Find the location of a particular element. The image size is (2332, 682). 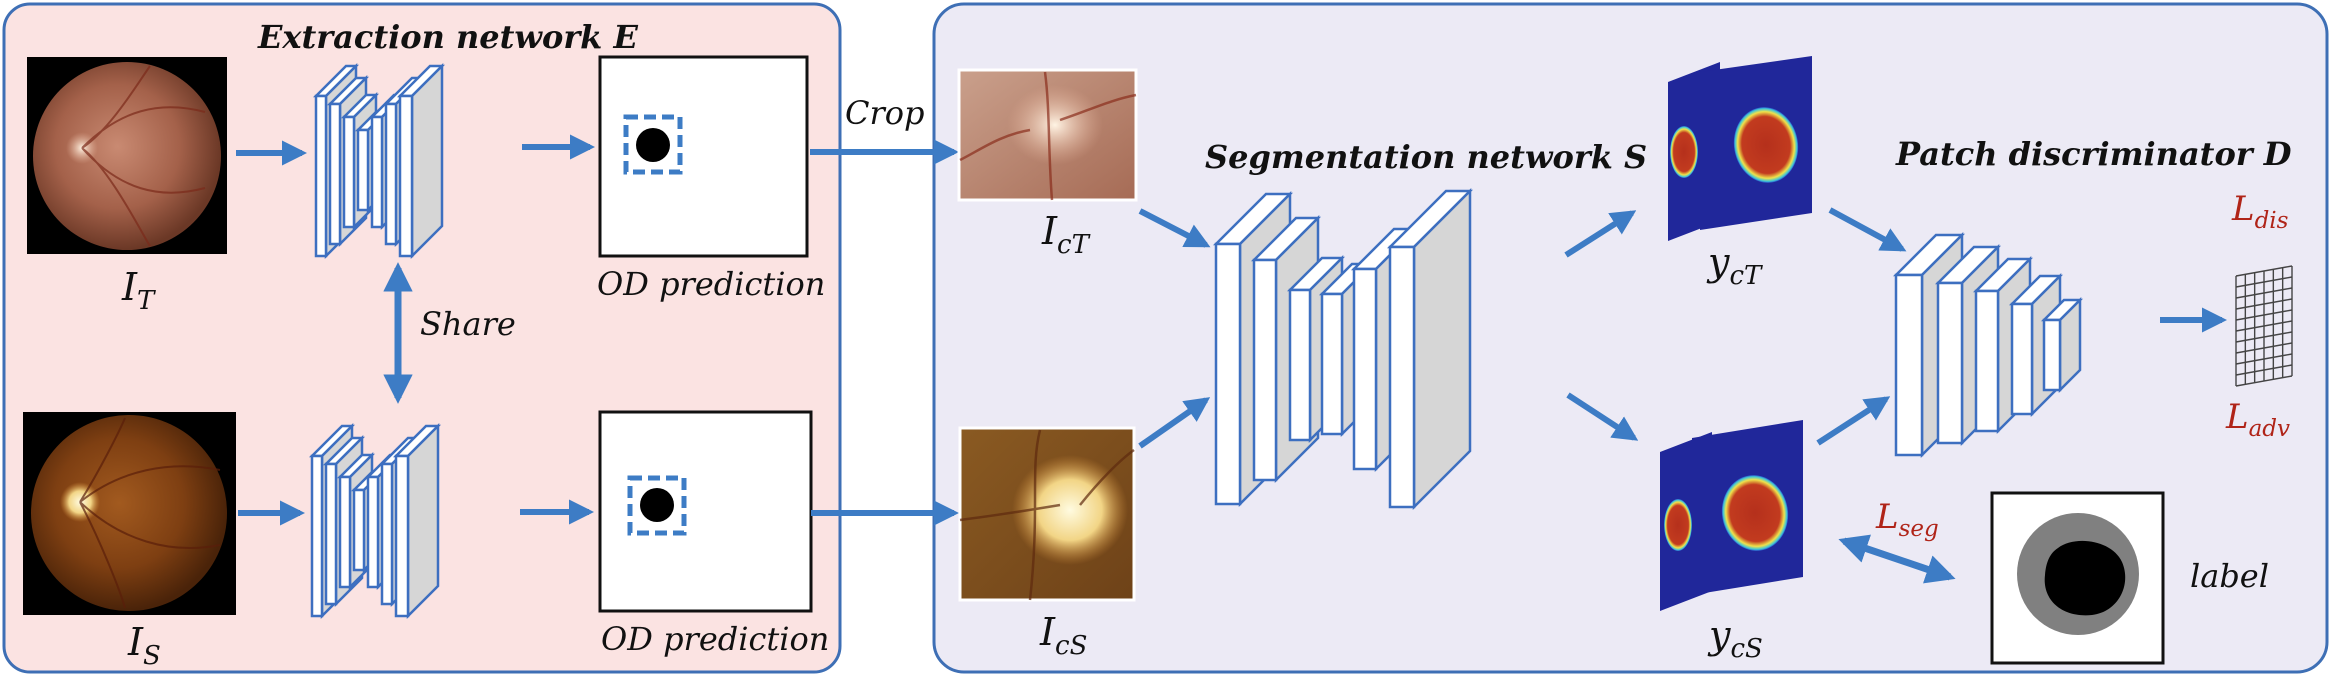

svg-text: ycT is located at coordinates (1734, 265).